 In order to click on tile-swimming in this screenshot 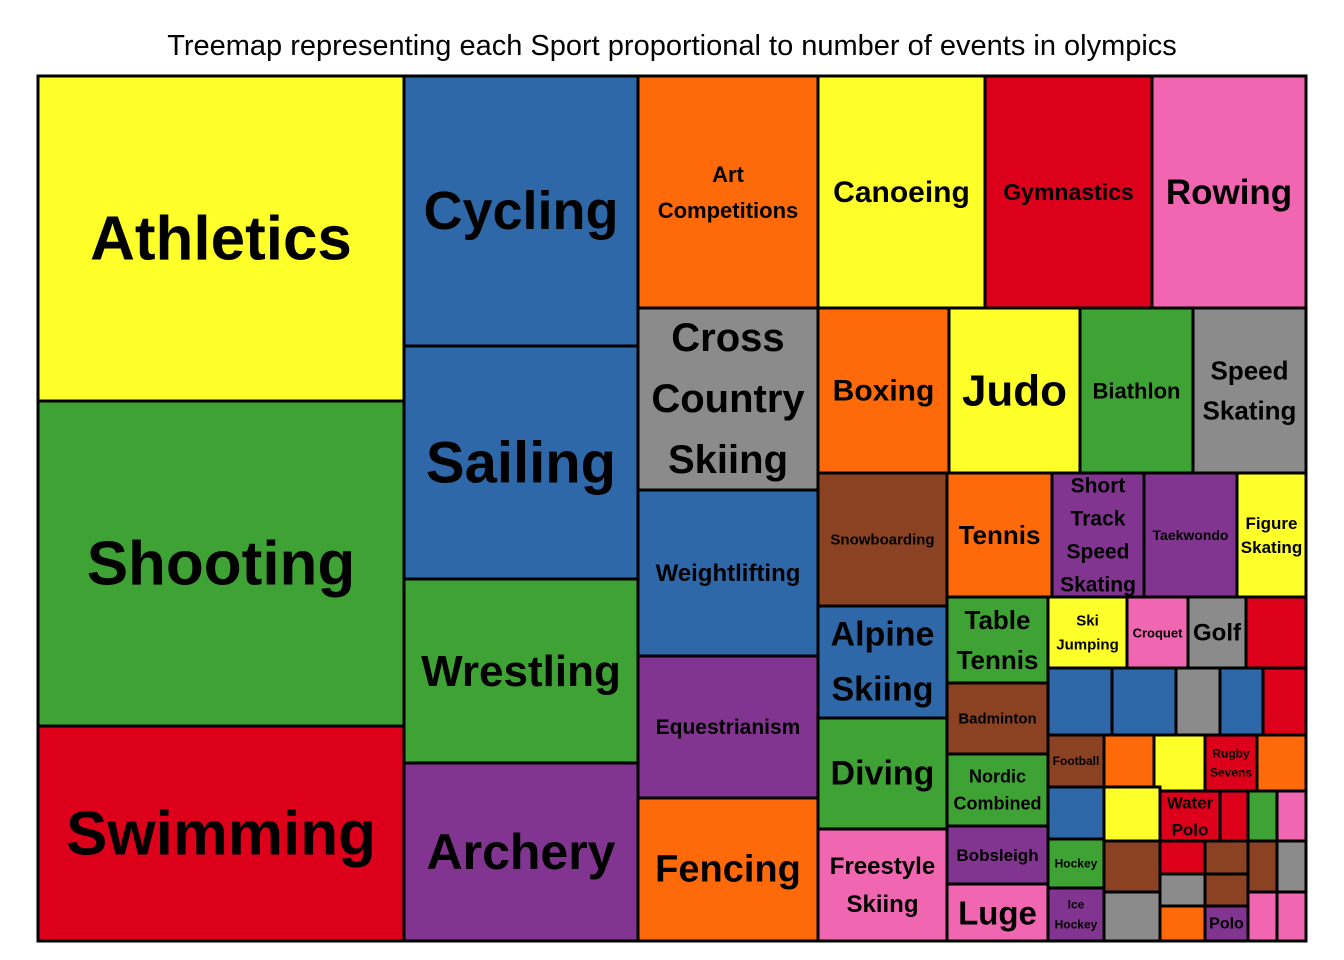, I will do `click(221, 833)`.